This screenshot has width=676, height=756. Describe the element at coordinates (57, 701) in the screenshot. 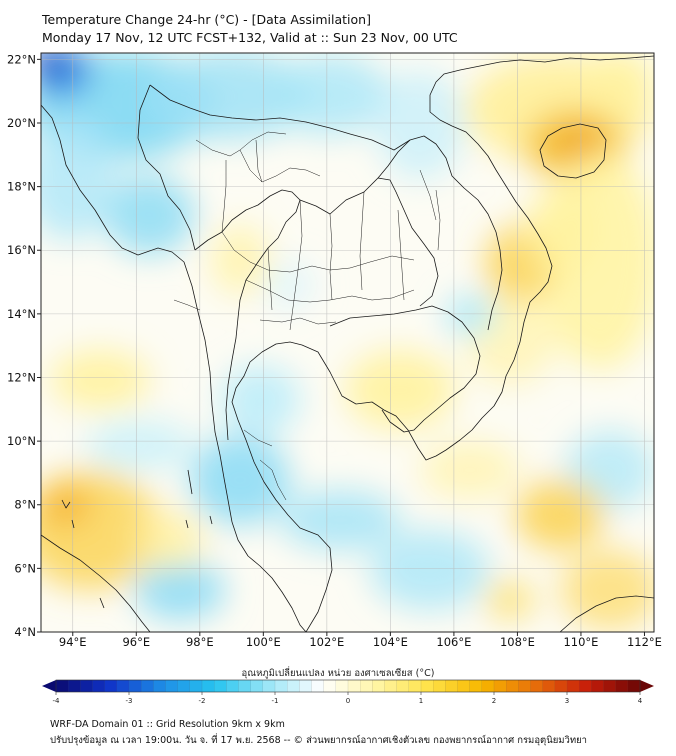

I see `colorbar-tick-label: -4` at that location.